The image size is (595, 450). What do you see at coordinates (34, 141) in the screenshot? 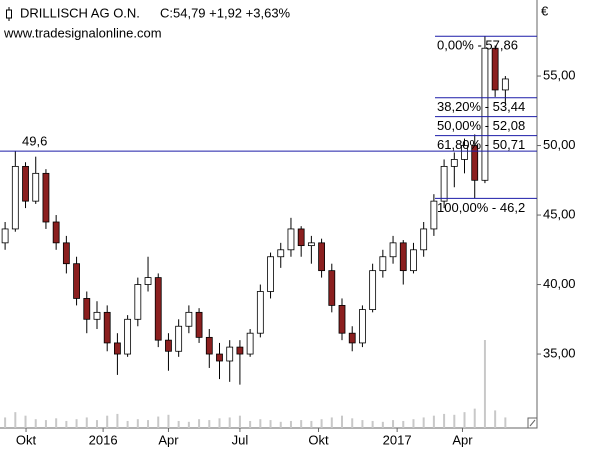
I see `horizontal-line-label: 49,6` at bounding box center [34, 141].